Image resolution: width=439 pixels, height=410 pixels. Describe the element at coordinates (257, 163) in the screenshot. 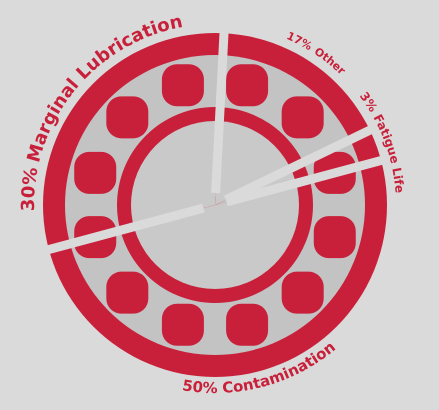

I see `inner-race-face` at that location.